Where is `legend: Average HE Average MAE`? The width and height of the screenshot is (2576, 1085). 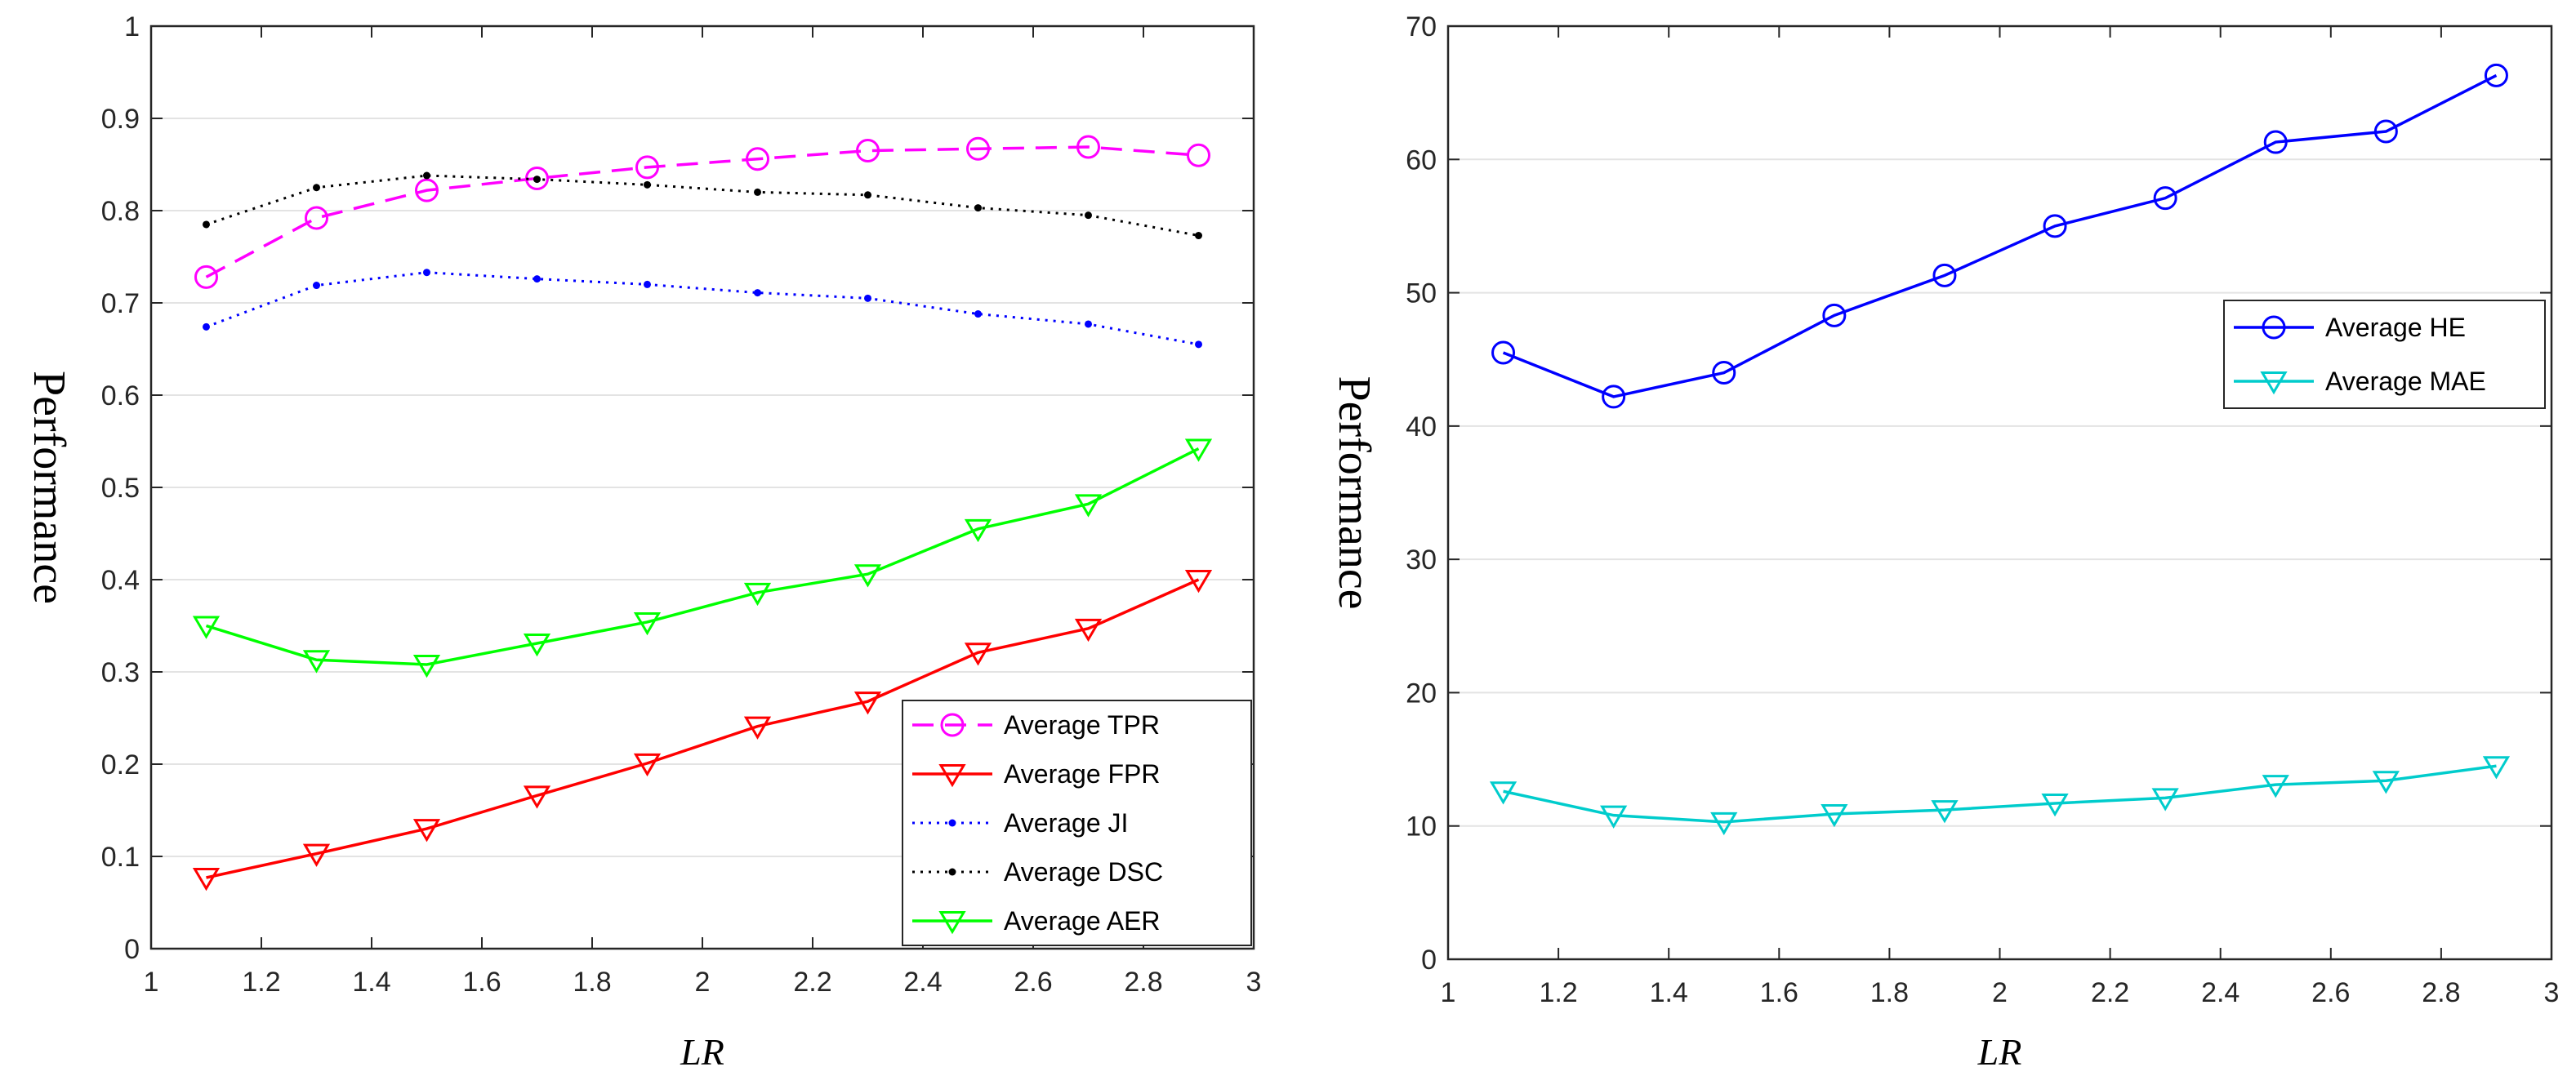 legend: Average HE Average MAE is located at coordinates (2384, 354).